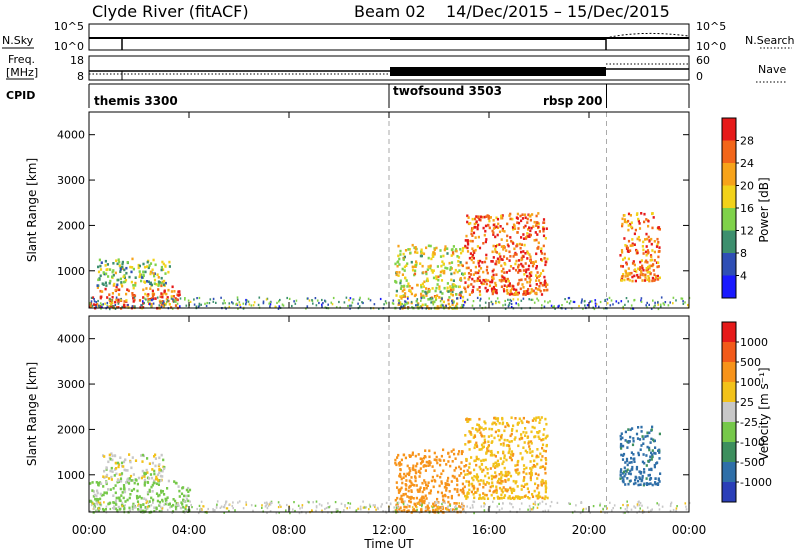 Image resolution: width=800 pixels, height=554 pixels. What do you see at coordinates (32, 414) in the screenshot?
I see `velocity-ylabel: Slant Range [km]` at bounding box center [32, 414].